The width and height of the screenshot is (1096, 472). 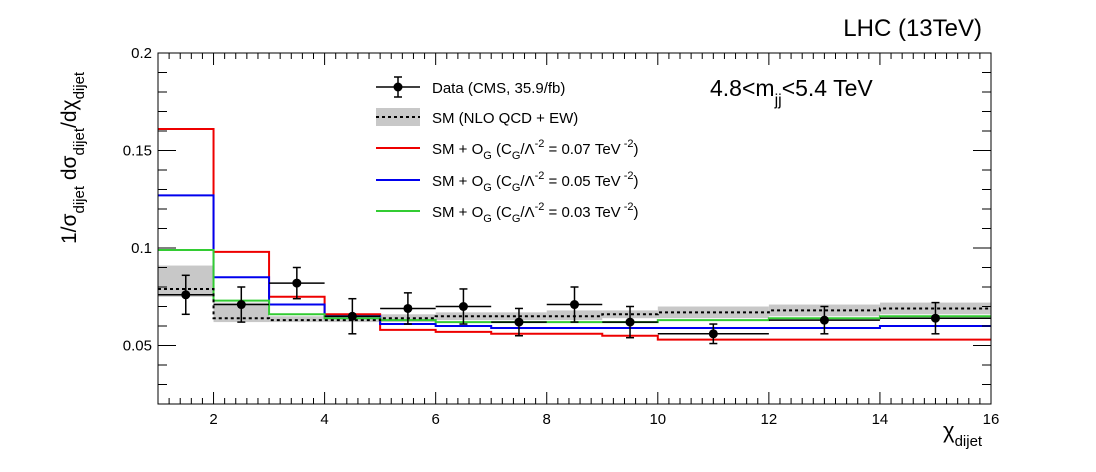 I want to click on legend-label-red: SM + OG (CG/Λ-2 = 0.07 TeV -2), so click(x=535, y=150).